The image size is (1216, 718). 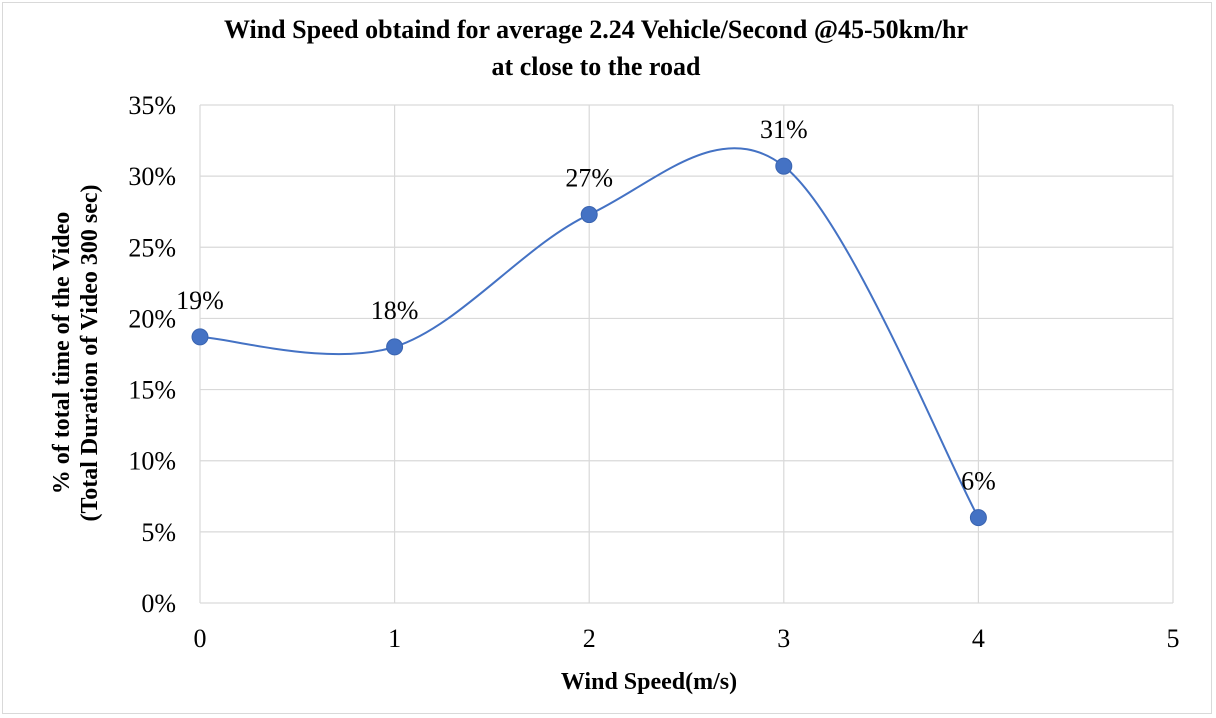 What do you see at coordinates (200, 638) in the screenshot?
I see `x-tick-label: 0` at bounding box center [200, 638].